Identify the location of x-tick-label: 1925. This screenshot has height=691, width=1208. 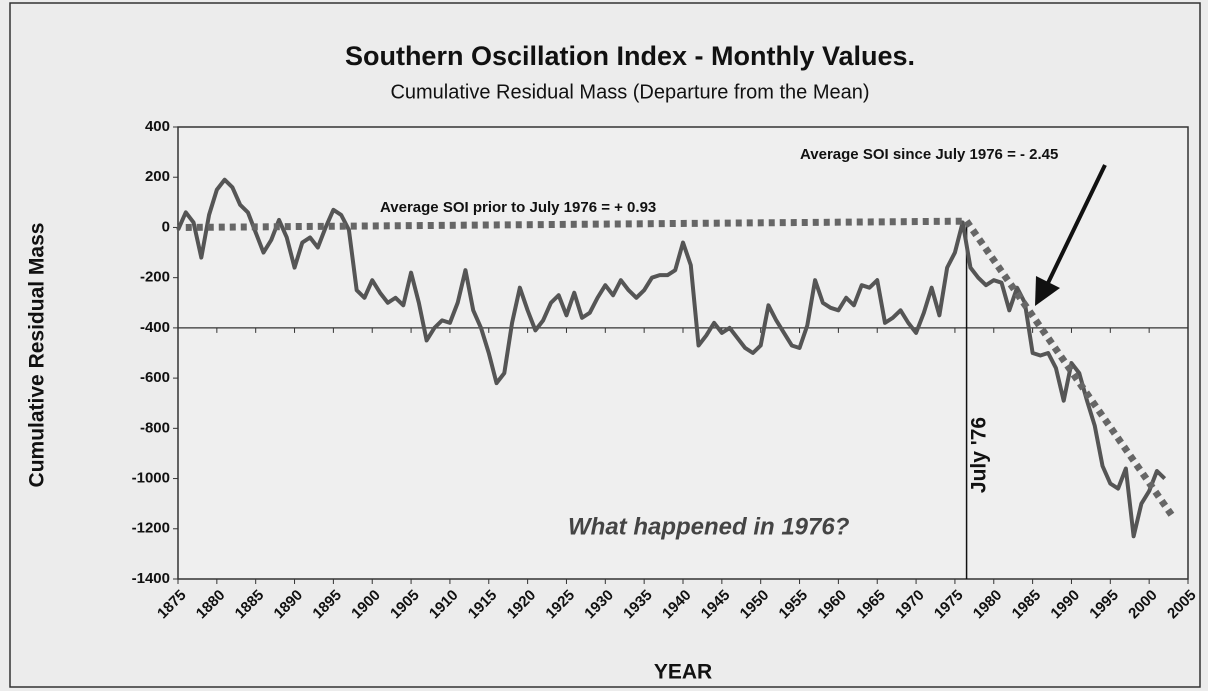
(560, 605).